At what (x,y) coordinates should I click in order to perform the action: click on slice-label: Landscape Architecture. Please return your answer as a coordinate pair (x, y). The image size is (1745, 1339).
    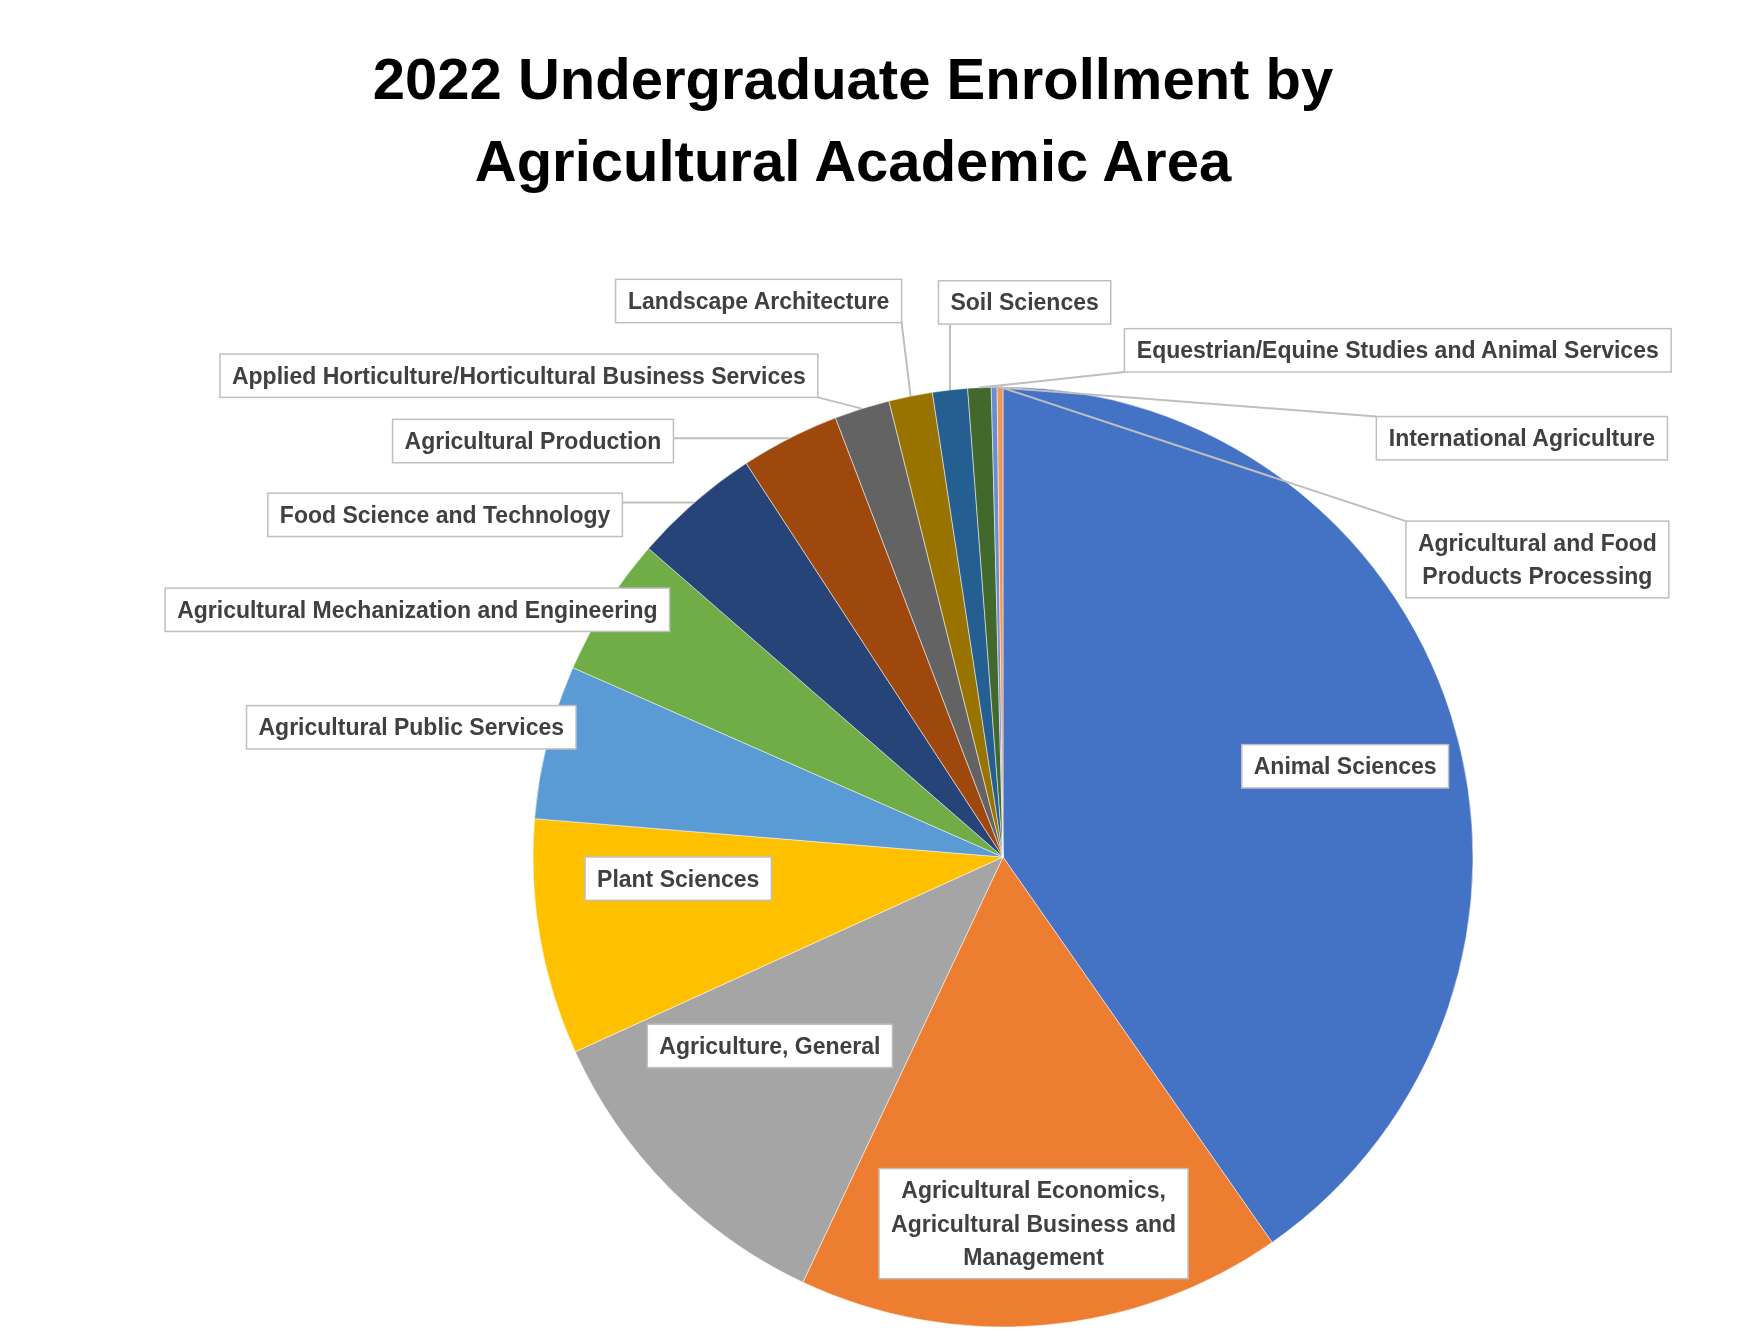
    Looking at the image, I should click on (759, 300).